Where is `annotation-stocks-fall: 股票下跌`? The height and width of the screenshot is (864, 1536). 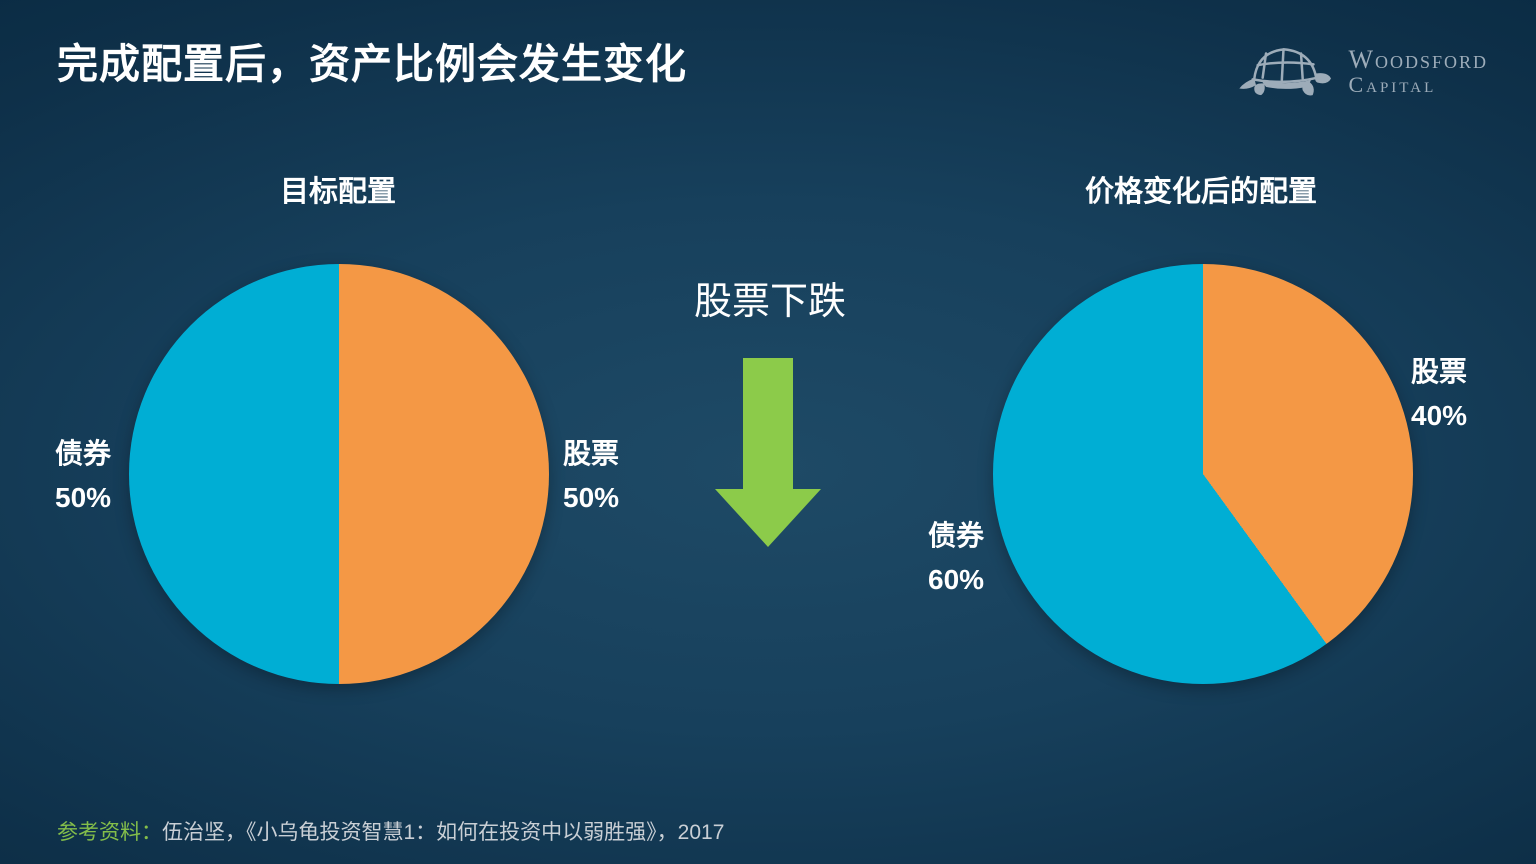 annotation-stocks-fall: 股票下跌 is located at coordinates (769, 302).